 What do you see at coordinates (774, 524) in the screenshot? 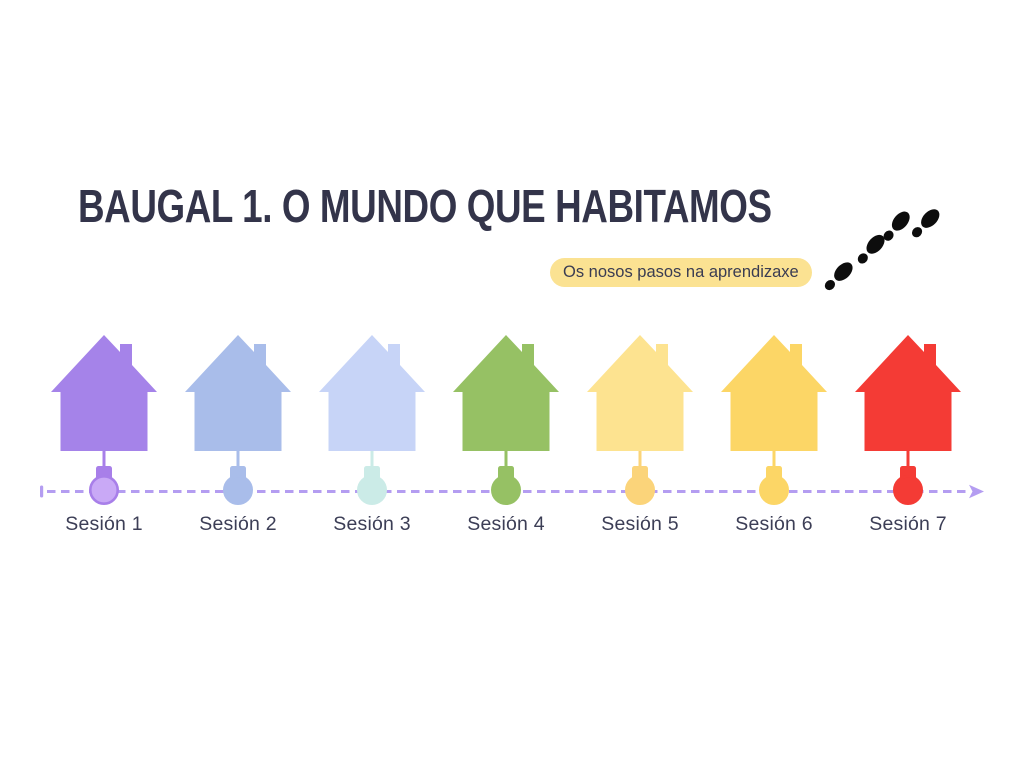
I see `session-label: Sesión 6` at bounding box center [774, 524].